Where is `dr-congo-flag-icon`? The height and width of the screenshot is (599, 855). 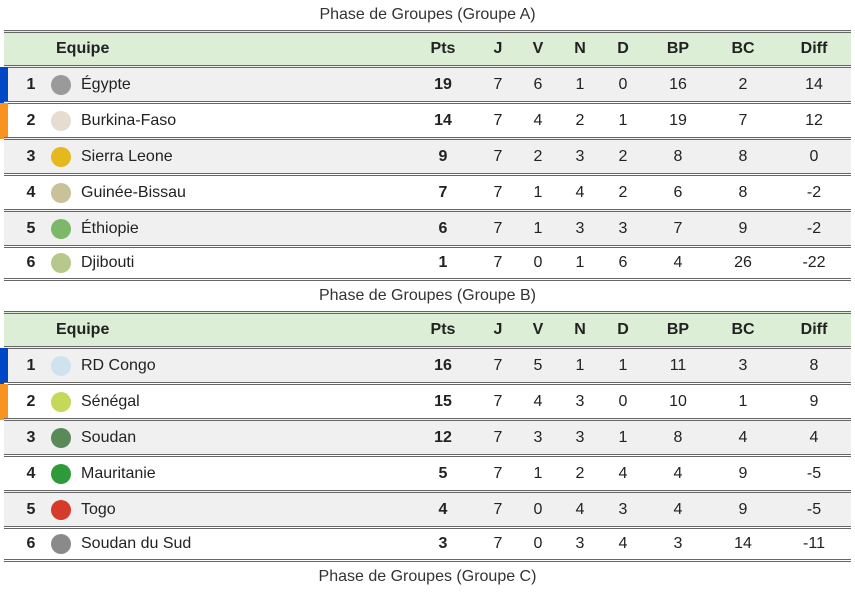 dr-congo-flag-icon is located at coordinates (61, 365).